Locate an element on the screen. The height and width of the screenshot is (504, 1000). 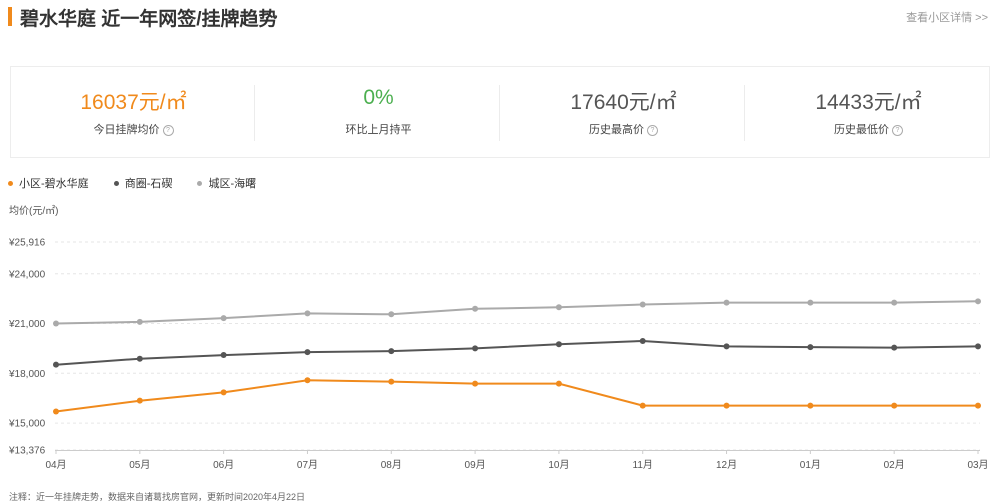
page-title: 碧水华庭 近一年网签/挂牌趋势 is located at coordinates (149, 19).